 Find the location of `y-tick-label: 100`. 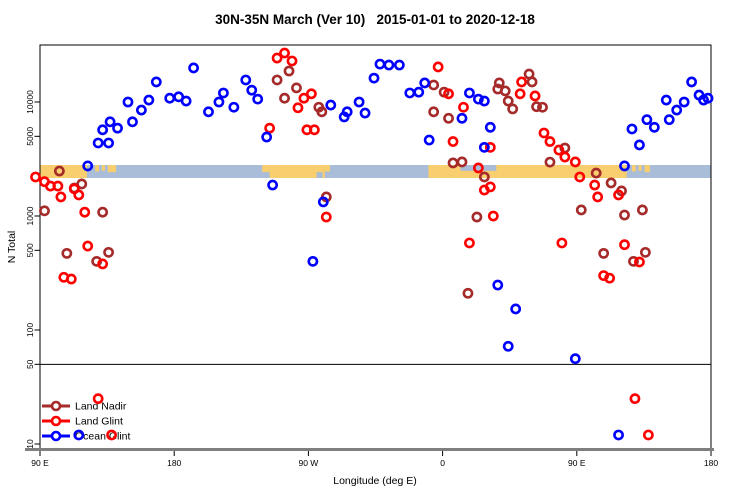

y-tick-label: 100 is located at coordinates (30, 330).